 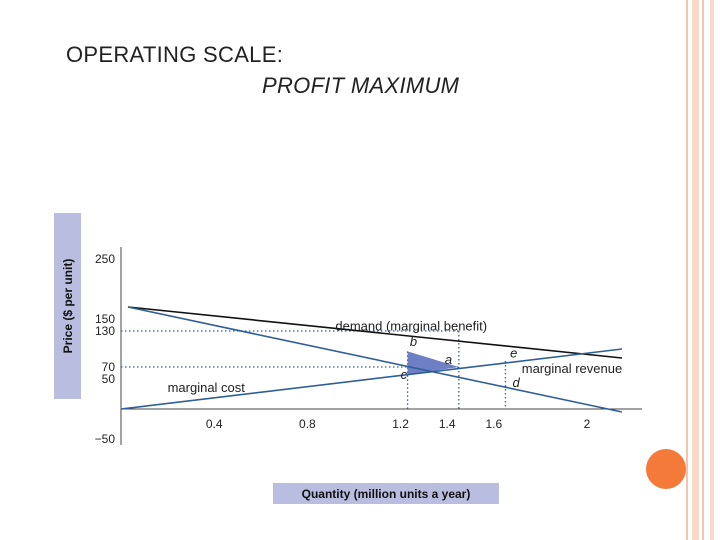 What do you see at coordinates (109, 379) in the screenshot?
I see `y-tick-label: 50` at bounding box center [109, 379].